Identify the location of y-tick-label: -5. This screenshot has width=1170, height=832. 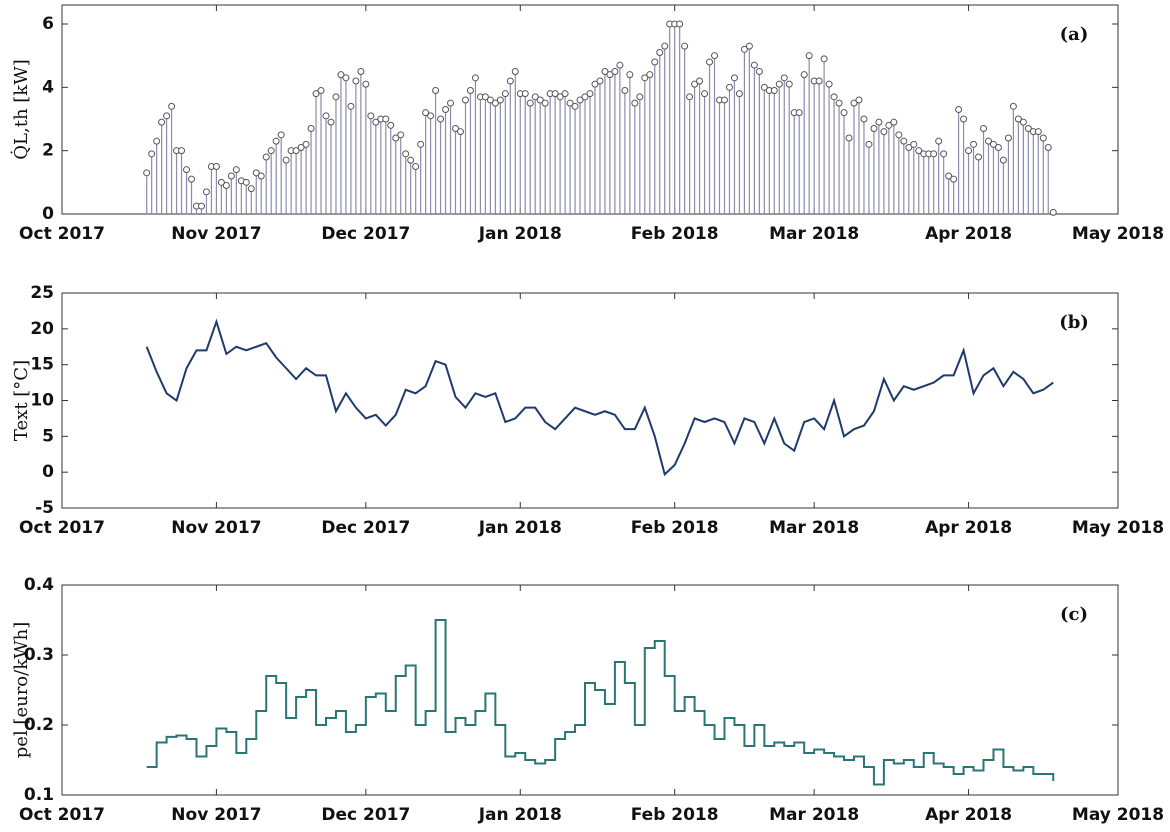
(44, 508).